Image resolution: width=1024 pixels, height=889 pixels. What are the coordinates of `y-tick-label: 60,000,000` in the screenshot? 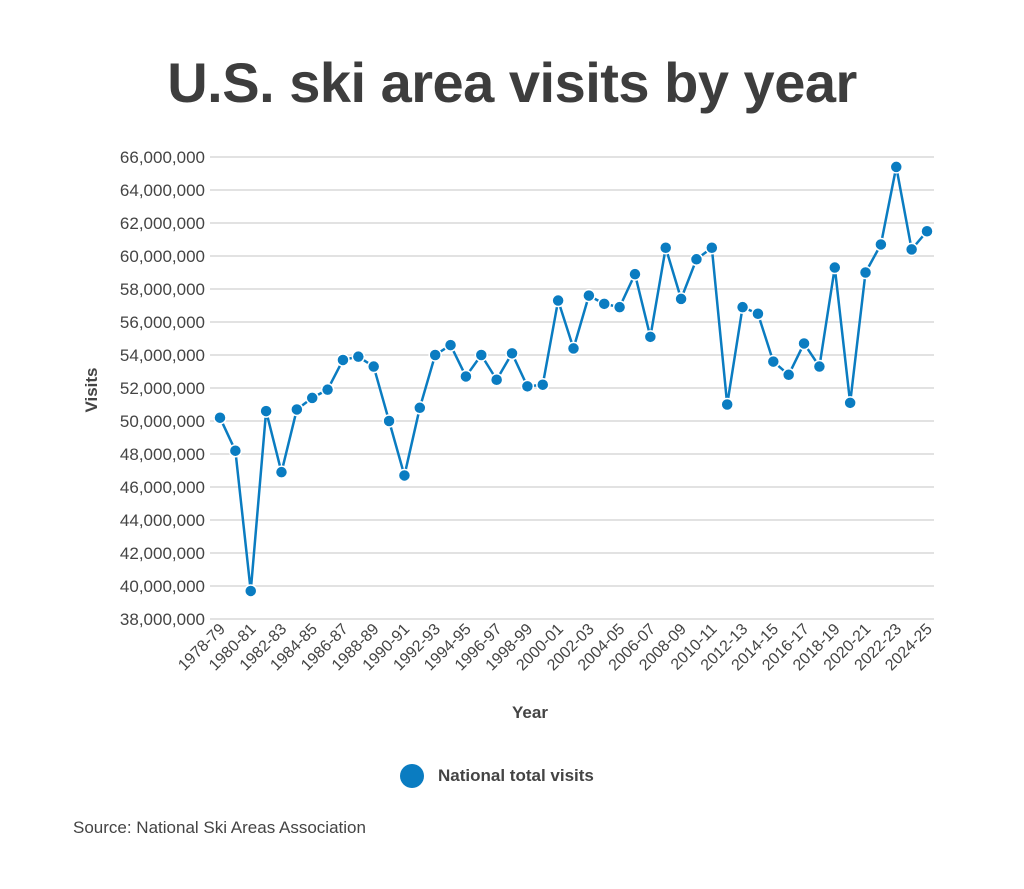 It's located at (162, 256).